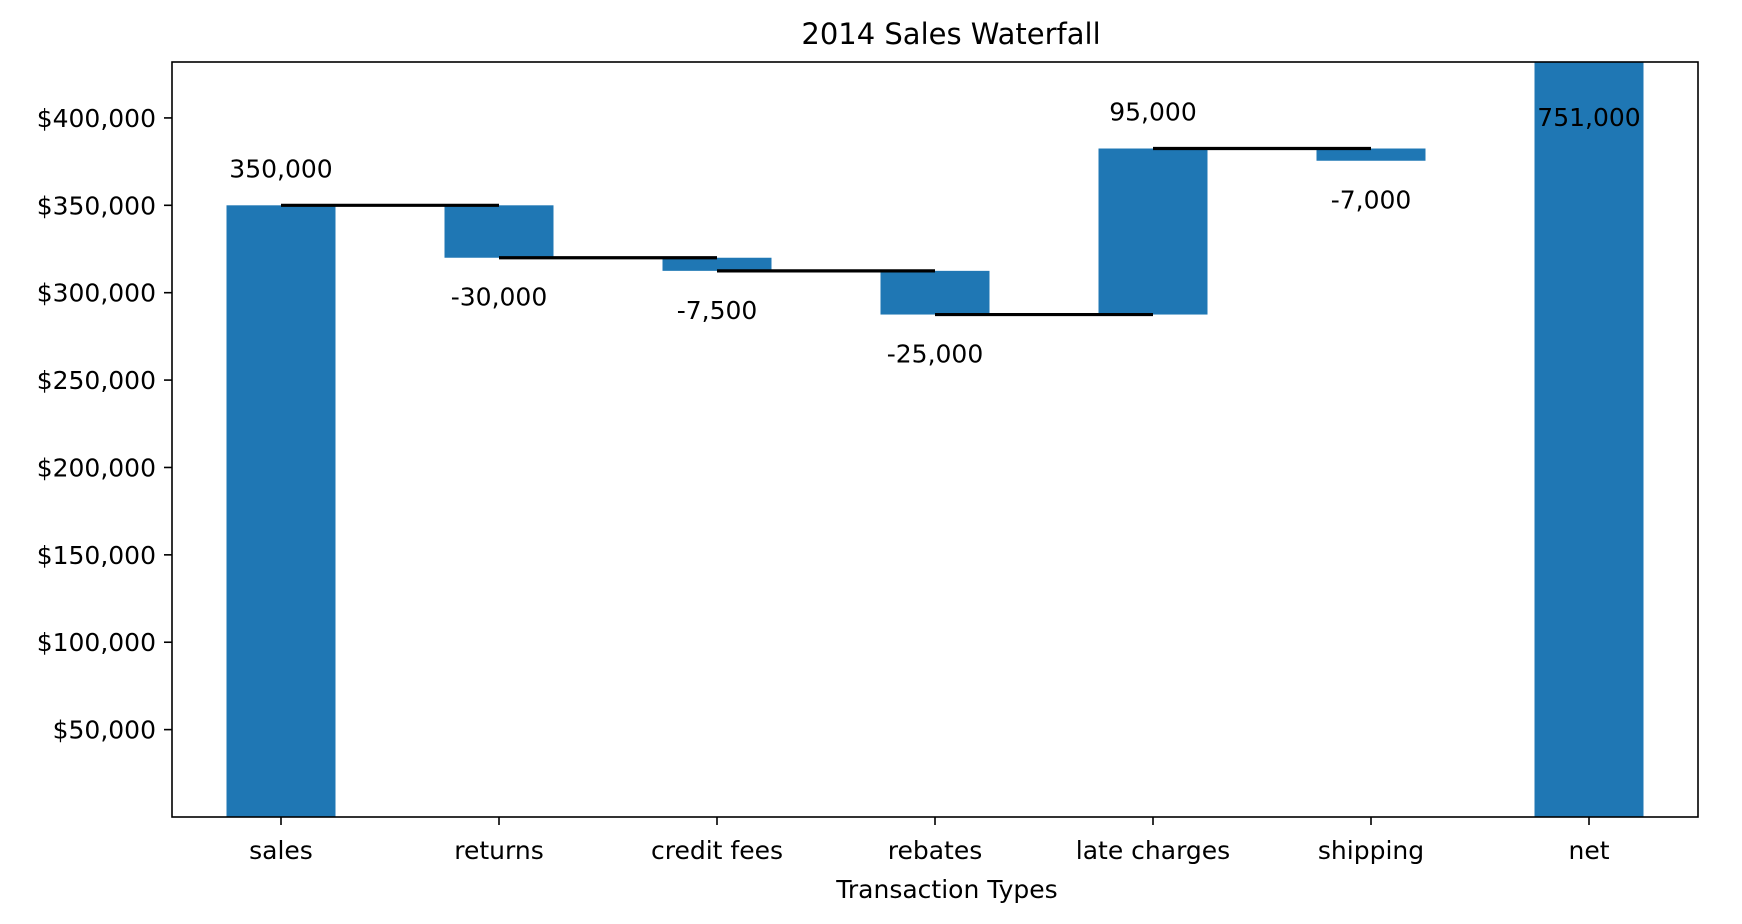 Image resolution: width=1742 pixels, height=924 pixels. What do you see at coordinates (281, 850) in the screenshot?
I see `x-tick-label: sales` at bounding box center [281, 850].